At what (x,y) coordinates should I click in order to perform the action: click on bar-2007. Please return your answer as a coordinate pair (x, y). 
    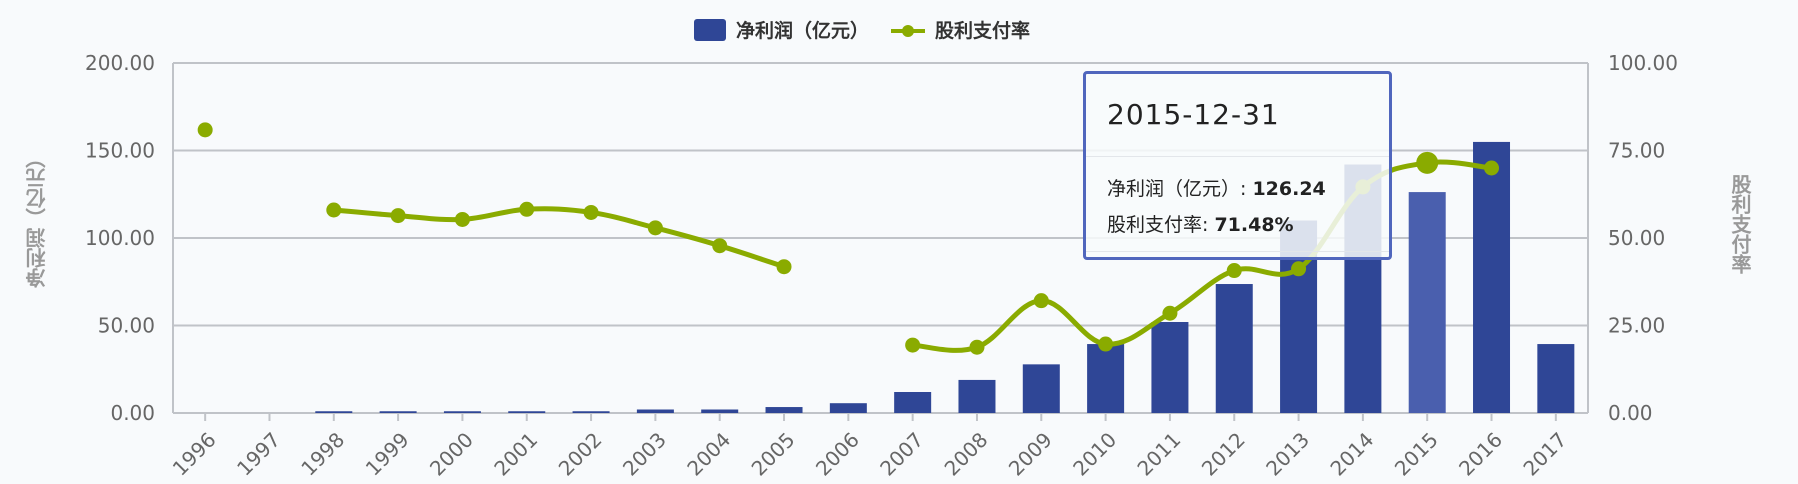
    Looking at the image, I should click on (913, 402).